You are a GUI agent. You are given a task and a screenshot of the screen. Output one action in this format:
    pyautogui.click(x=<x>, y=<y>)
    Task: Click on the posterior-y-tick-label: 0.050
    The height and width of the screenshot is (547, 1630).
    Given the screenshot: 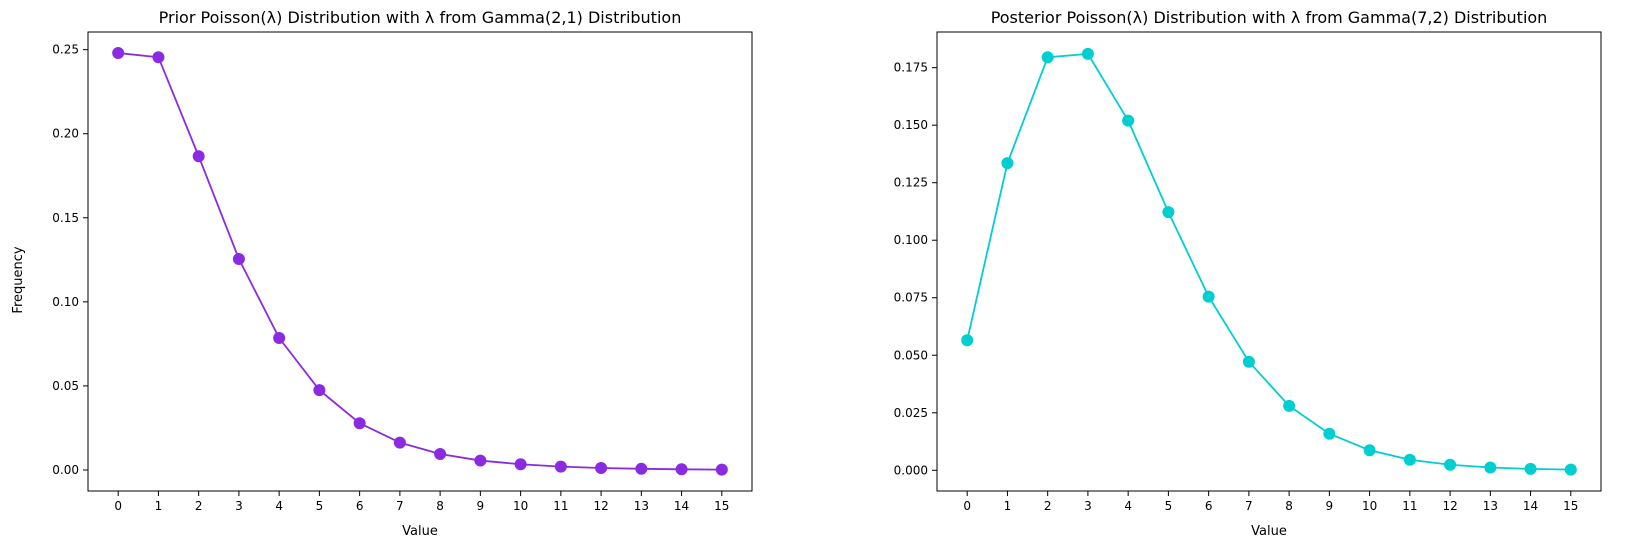 What is the action you would take?
    pyautogui.click(x=911, y=355)
    